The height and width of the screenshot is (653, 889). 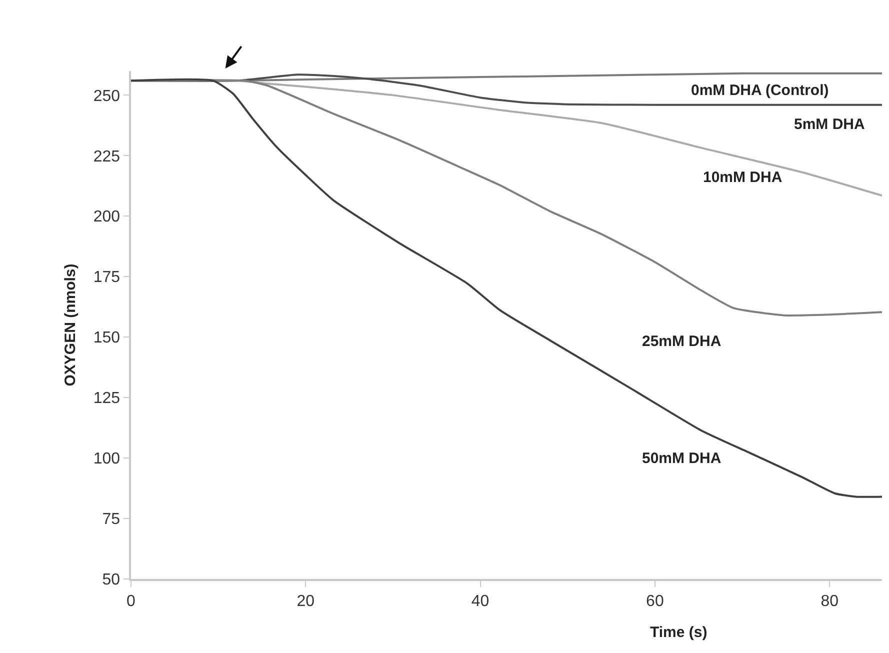 What do you see at coordinates (830, 124) in the screenshot?
I see `series-label: 5mM DHA` at bounding box center [830, 124].